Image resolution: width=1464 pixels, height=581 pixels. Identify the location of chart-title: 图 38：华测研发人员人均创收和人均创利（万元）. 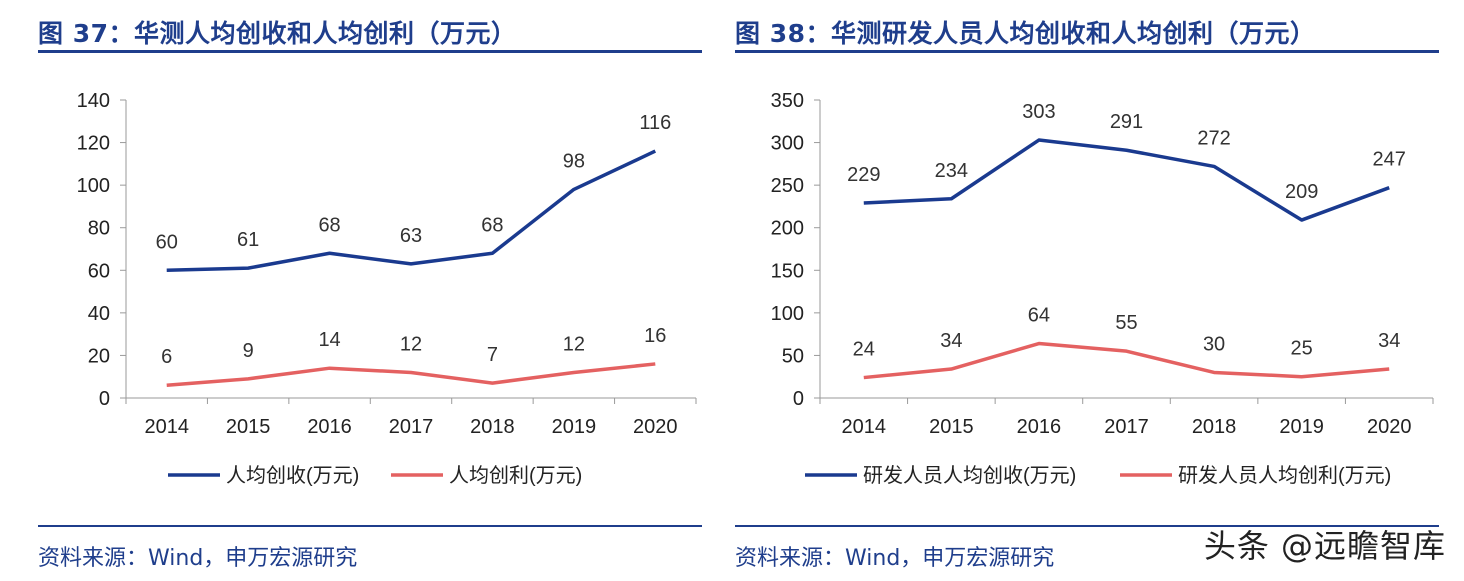
(1025, 33).